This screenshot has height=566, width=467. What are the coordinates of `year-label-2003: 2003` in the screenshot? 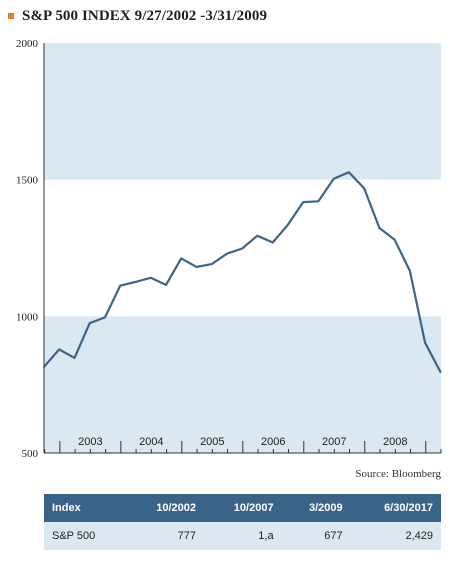 It's located at (90, 442).